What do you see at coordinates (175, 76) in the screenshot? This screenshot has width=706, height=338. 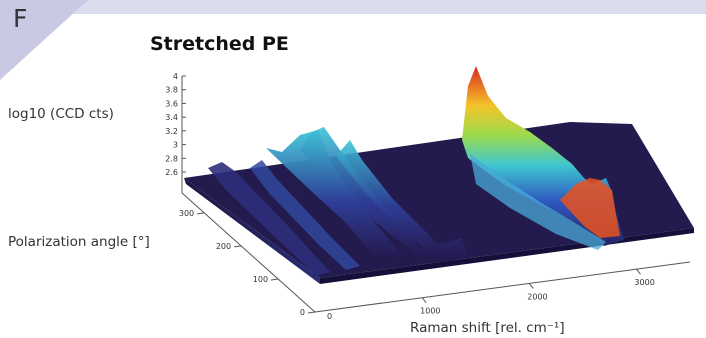 I see `z-tick-label: 4` at bounding box center [175, 76].